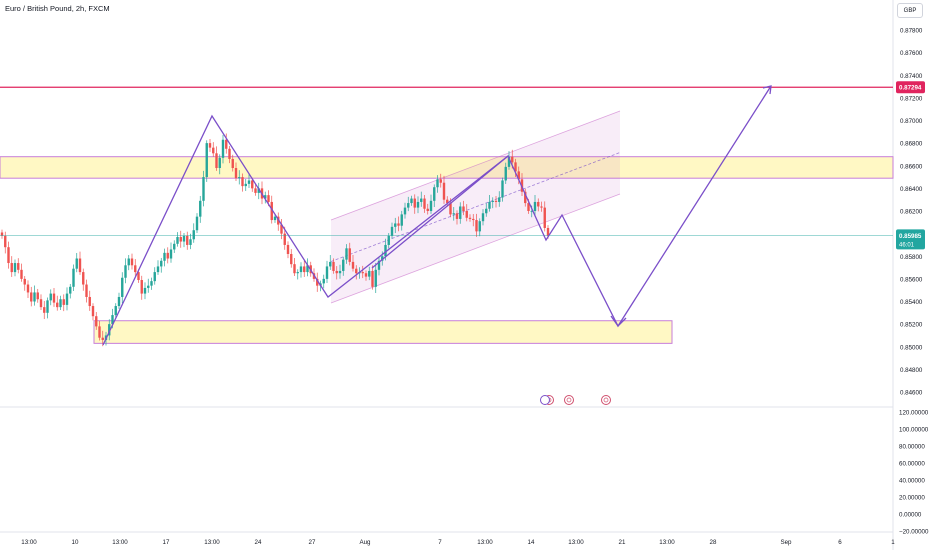  I want to click on channel-fill, so click(475, 207).